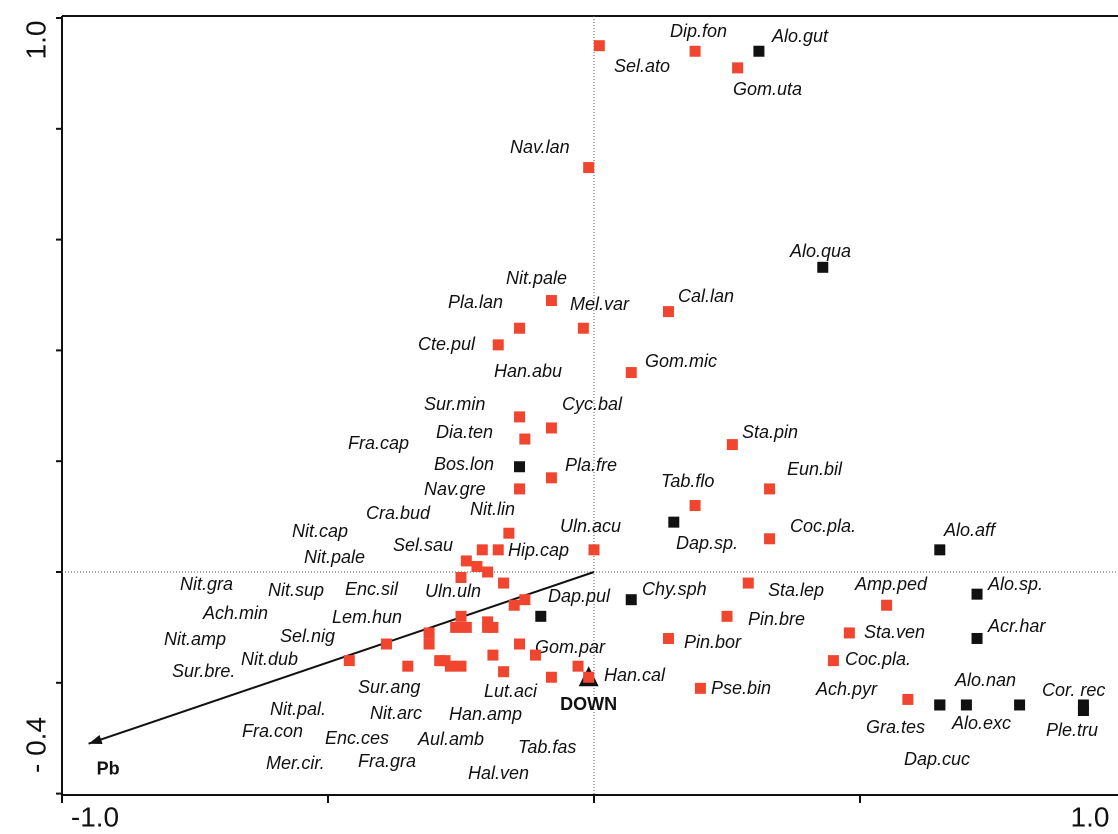 The height and width of the screenshot is (834, 1118). I want to click on species-label: Alo.sp., so click(1015, 584).